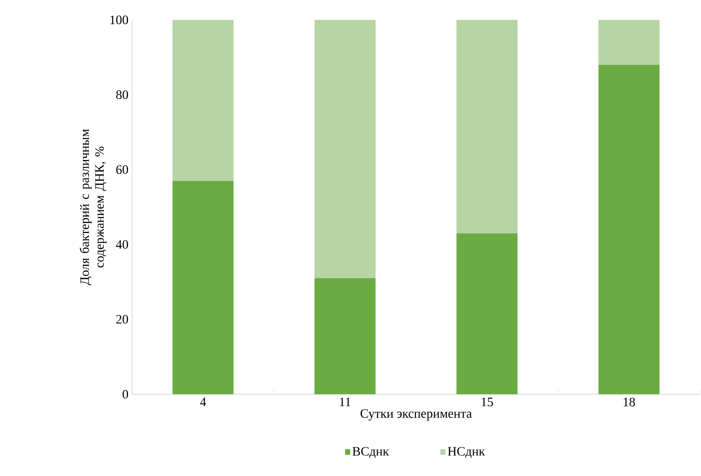  Describe the element at coordinates (122, 169) in the screenshot. I see `y-tick-label: 60` at that location.